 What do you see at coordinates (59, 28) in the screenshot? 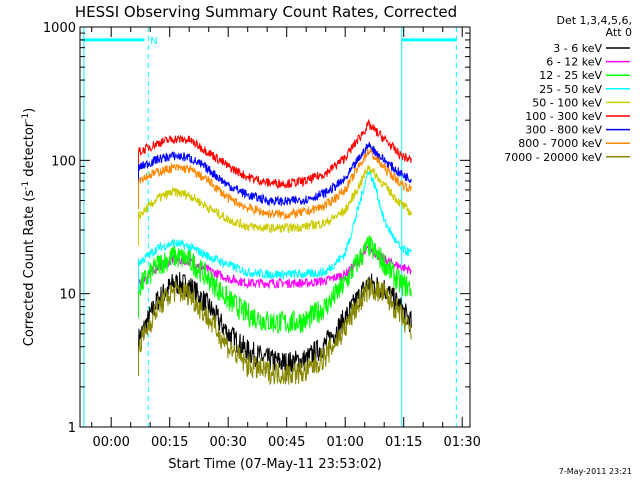
I see `y-tick-label: 1000` at bounding box center [59, 28].